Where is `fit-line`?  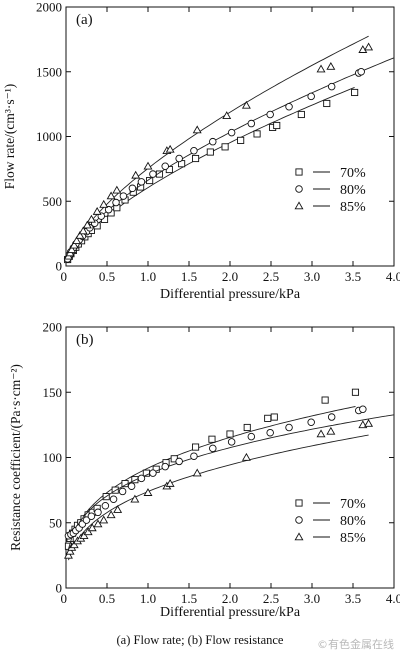
fit-line is located at coordinates (218, 497).